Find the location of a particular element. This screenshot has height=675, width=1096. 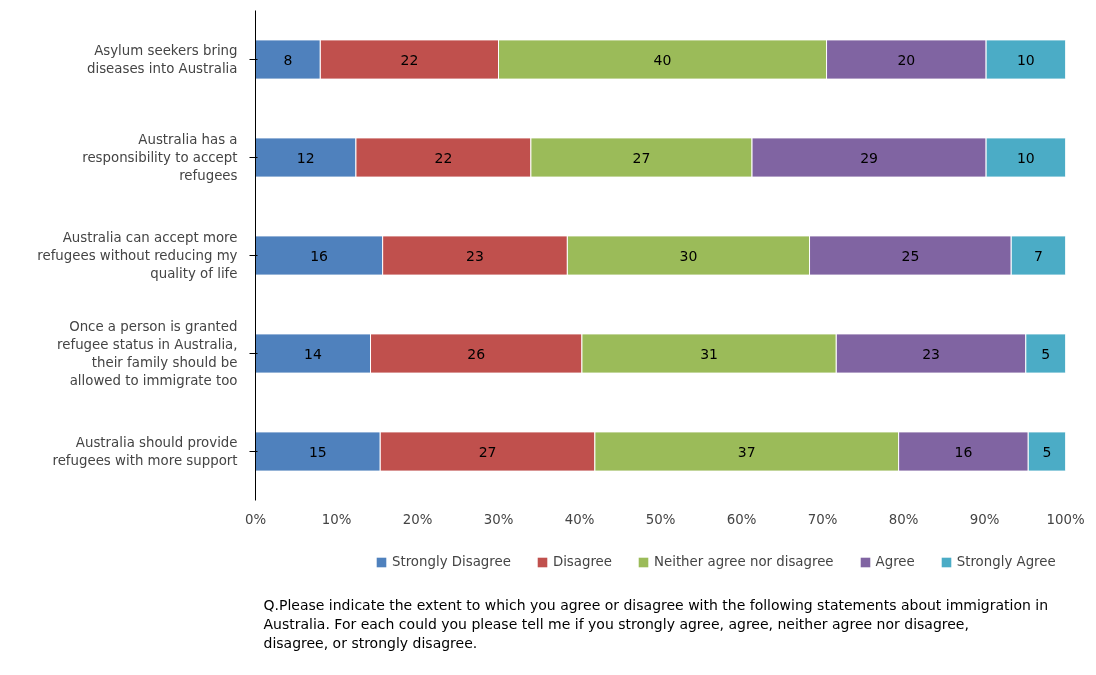

x-tick-label: 0% is located at coordinates (255, 519).